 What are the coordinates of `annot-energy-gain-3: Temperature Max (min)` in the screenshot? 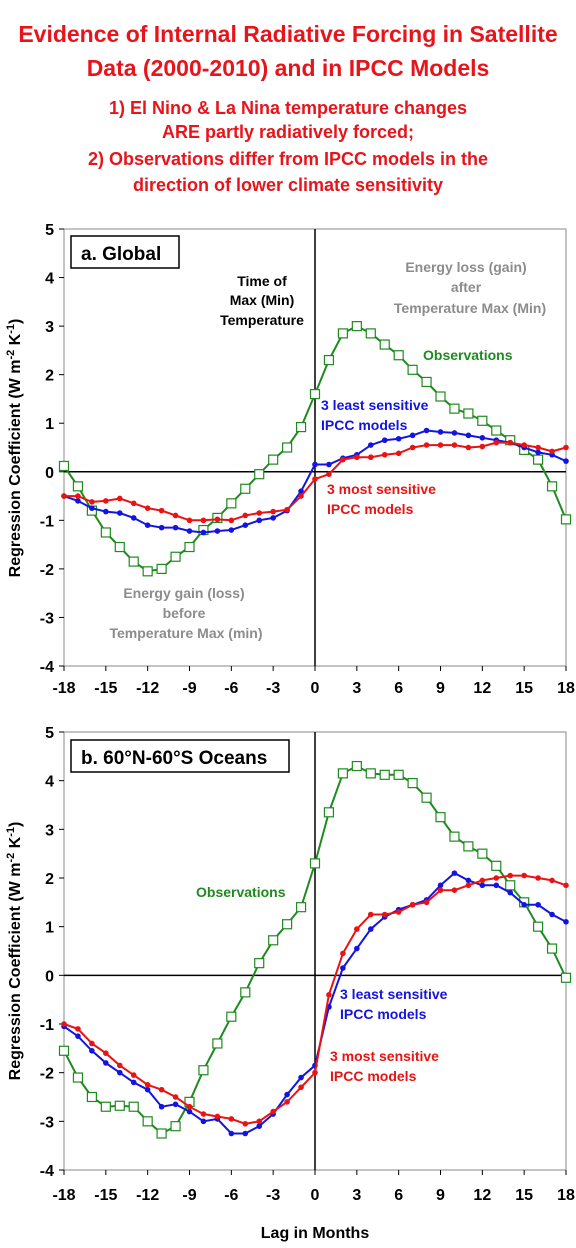 It's located at (186, 633).